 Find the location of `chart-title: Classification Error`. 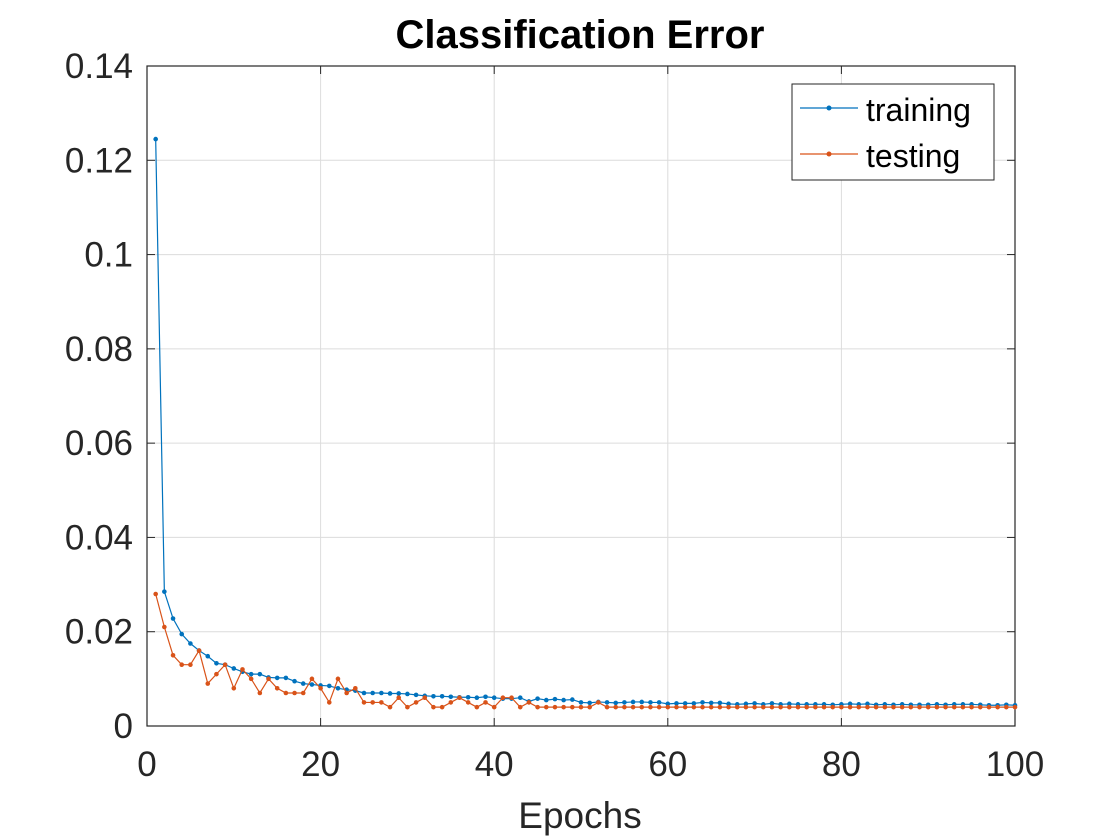

chart-title: Classification Error is located at coordinates (579, 35).